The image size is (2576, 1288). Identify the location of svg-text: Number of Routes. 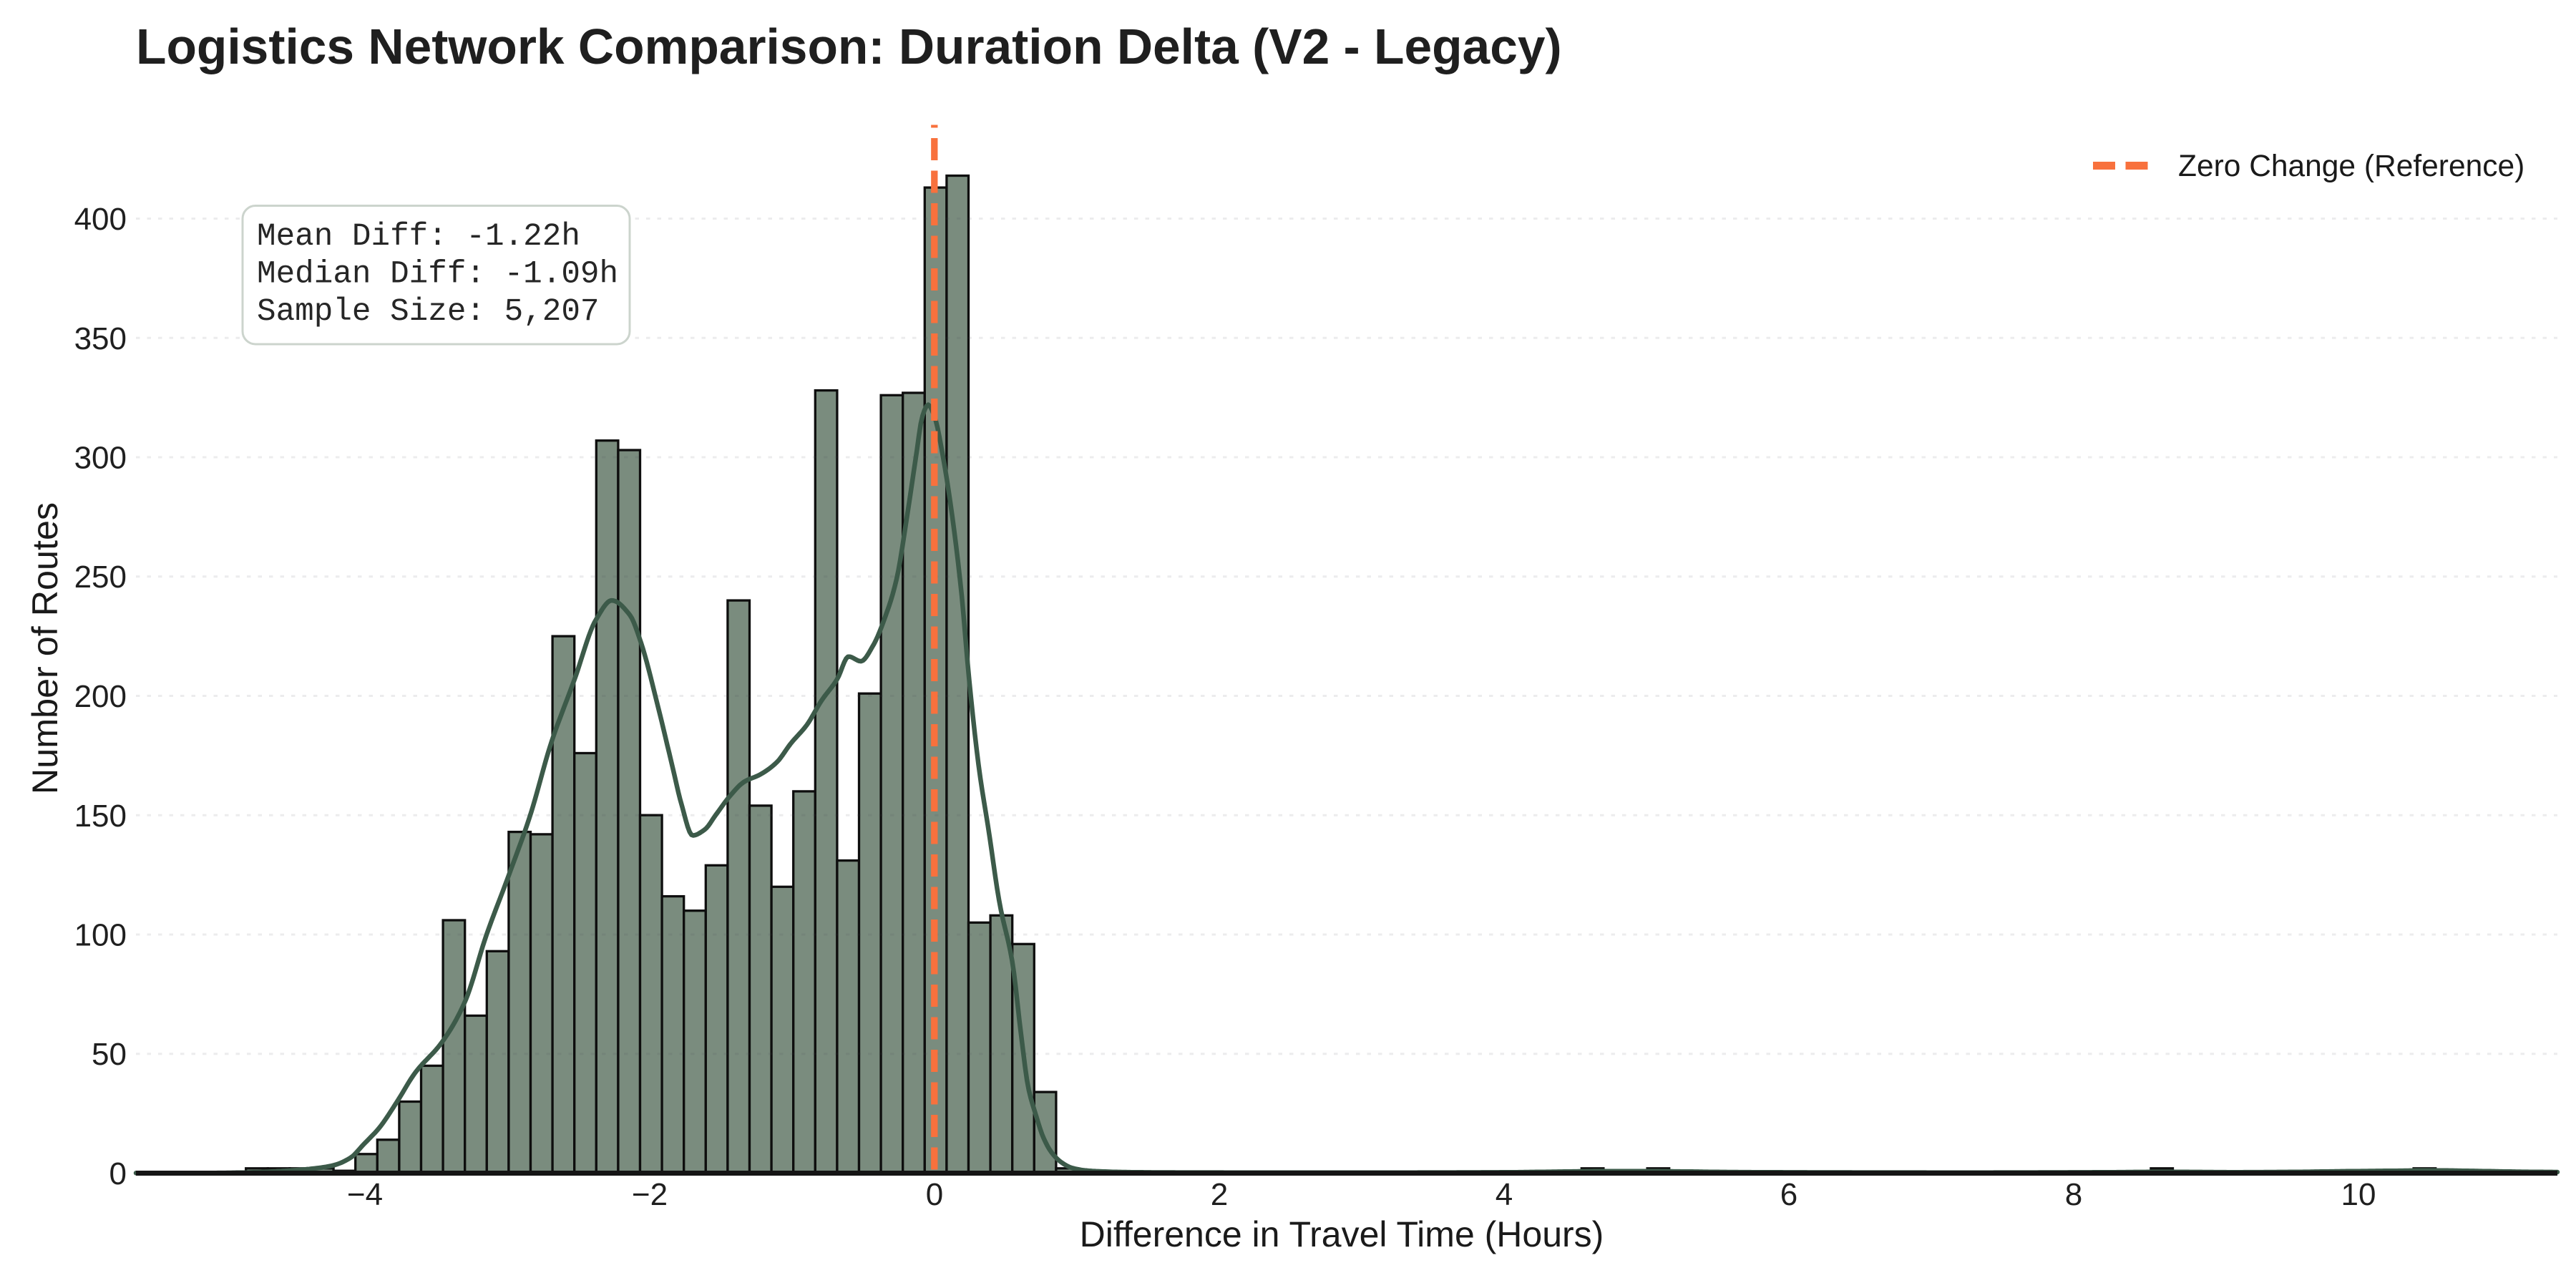
(44, 648).